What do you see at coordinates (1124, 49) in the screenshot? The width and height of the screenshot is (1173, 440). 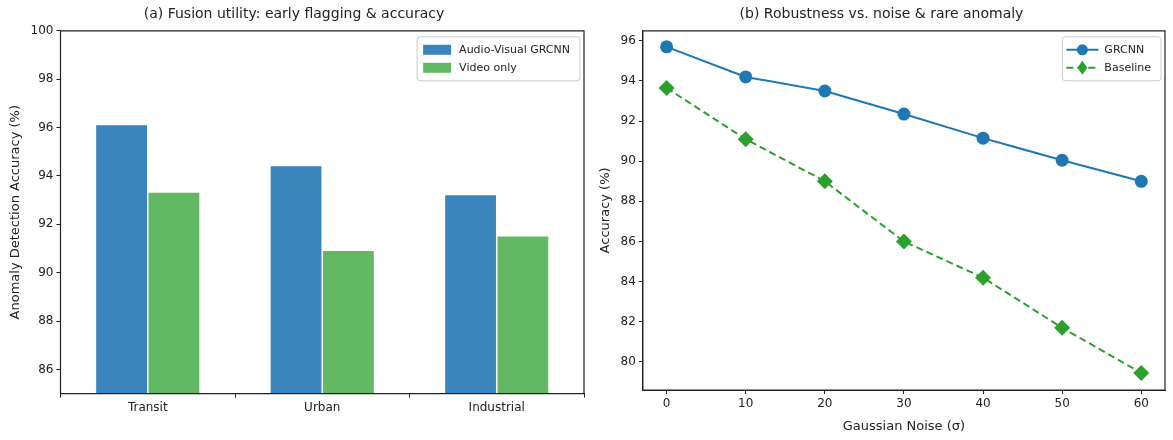 I see `legend-label: GRCNN` at bounding box center [1124, 49].